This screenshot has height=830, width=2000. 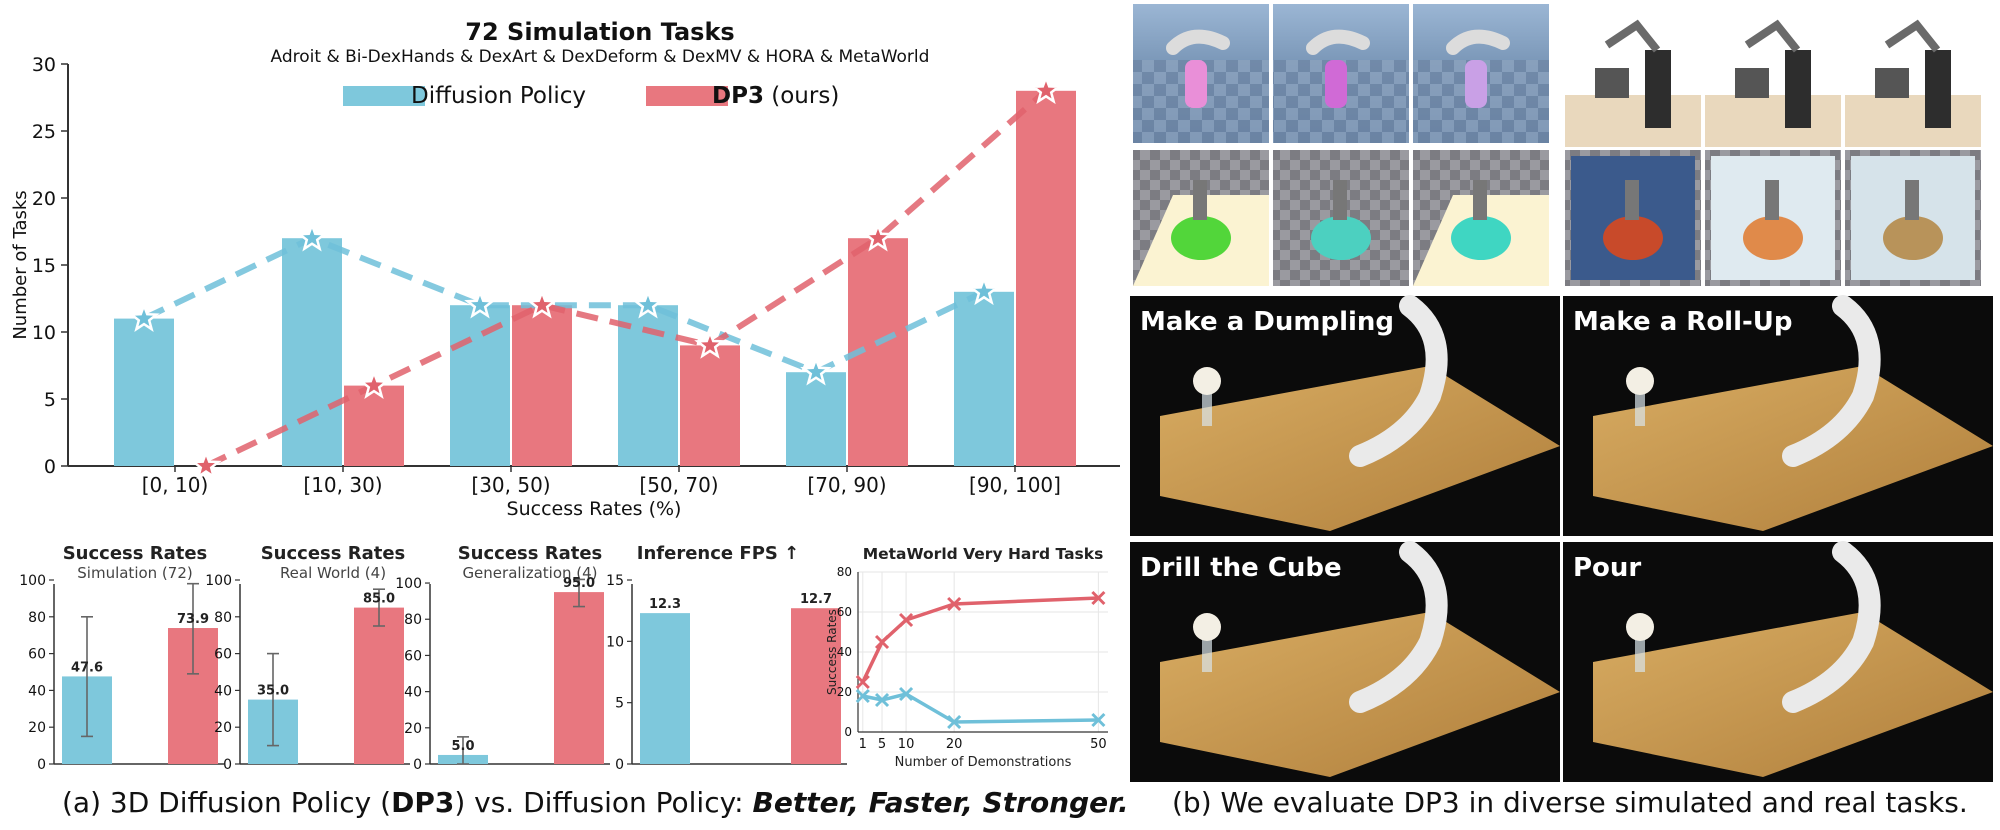 What do you see at coordinates (44, 199) in the screenshot?
I see `y-tick-label: 20` at bounding box center [44, 199].